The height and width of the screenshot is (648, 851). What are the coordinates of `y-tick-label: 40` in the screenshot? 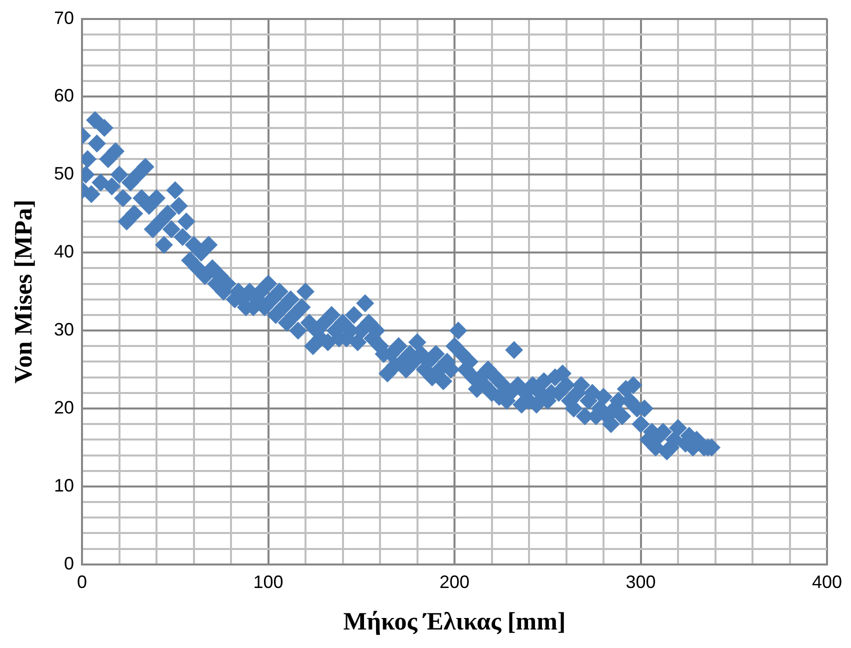 It's located at (64, 252).